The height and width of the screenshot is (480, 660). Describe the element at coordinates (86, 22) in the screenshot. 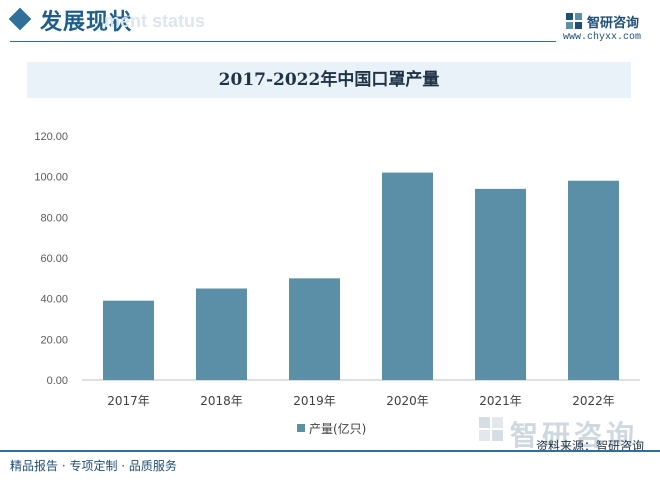

I see `section-title: 发展现状` at that location.